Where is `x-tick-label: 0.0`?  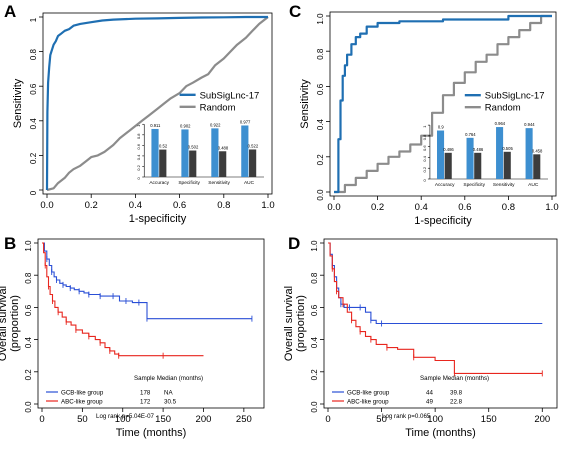 x-tick-label: 0.0 is located at coordinates (333, 207).